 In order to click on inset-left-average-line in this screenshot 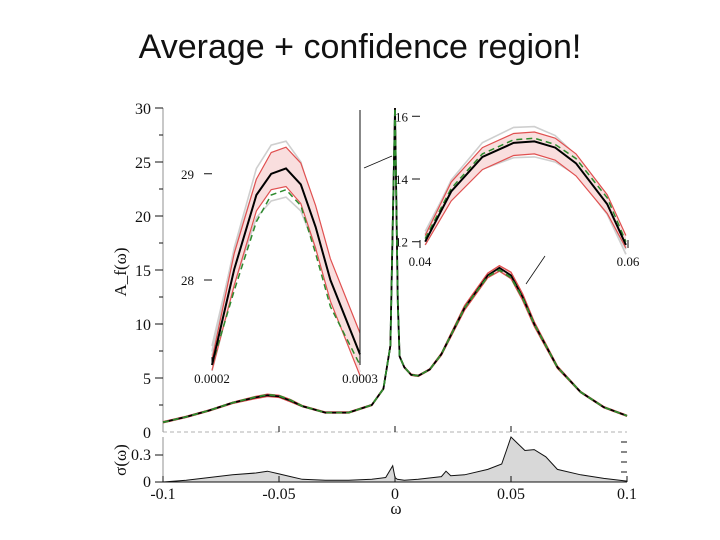, I will do `click(286, 266)`.